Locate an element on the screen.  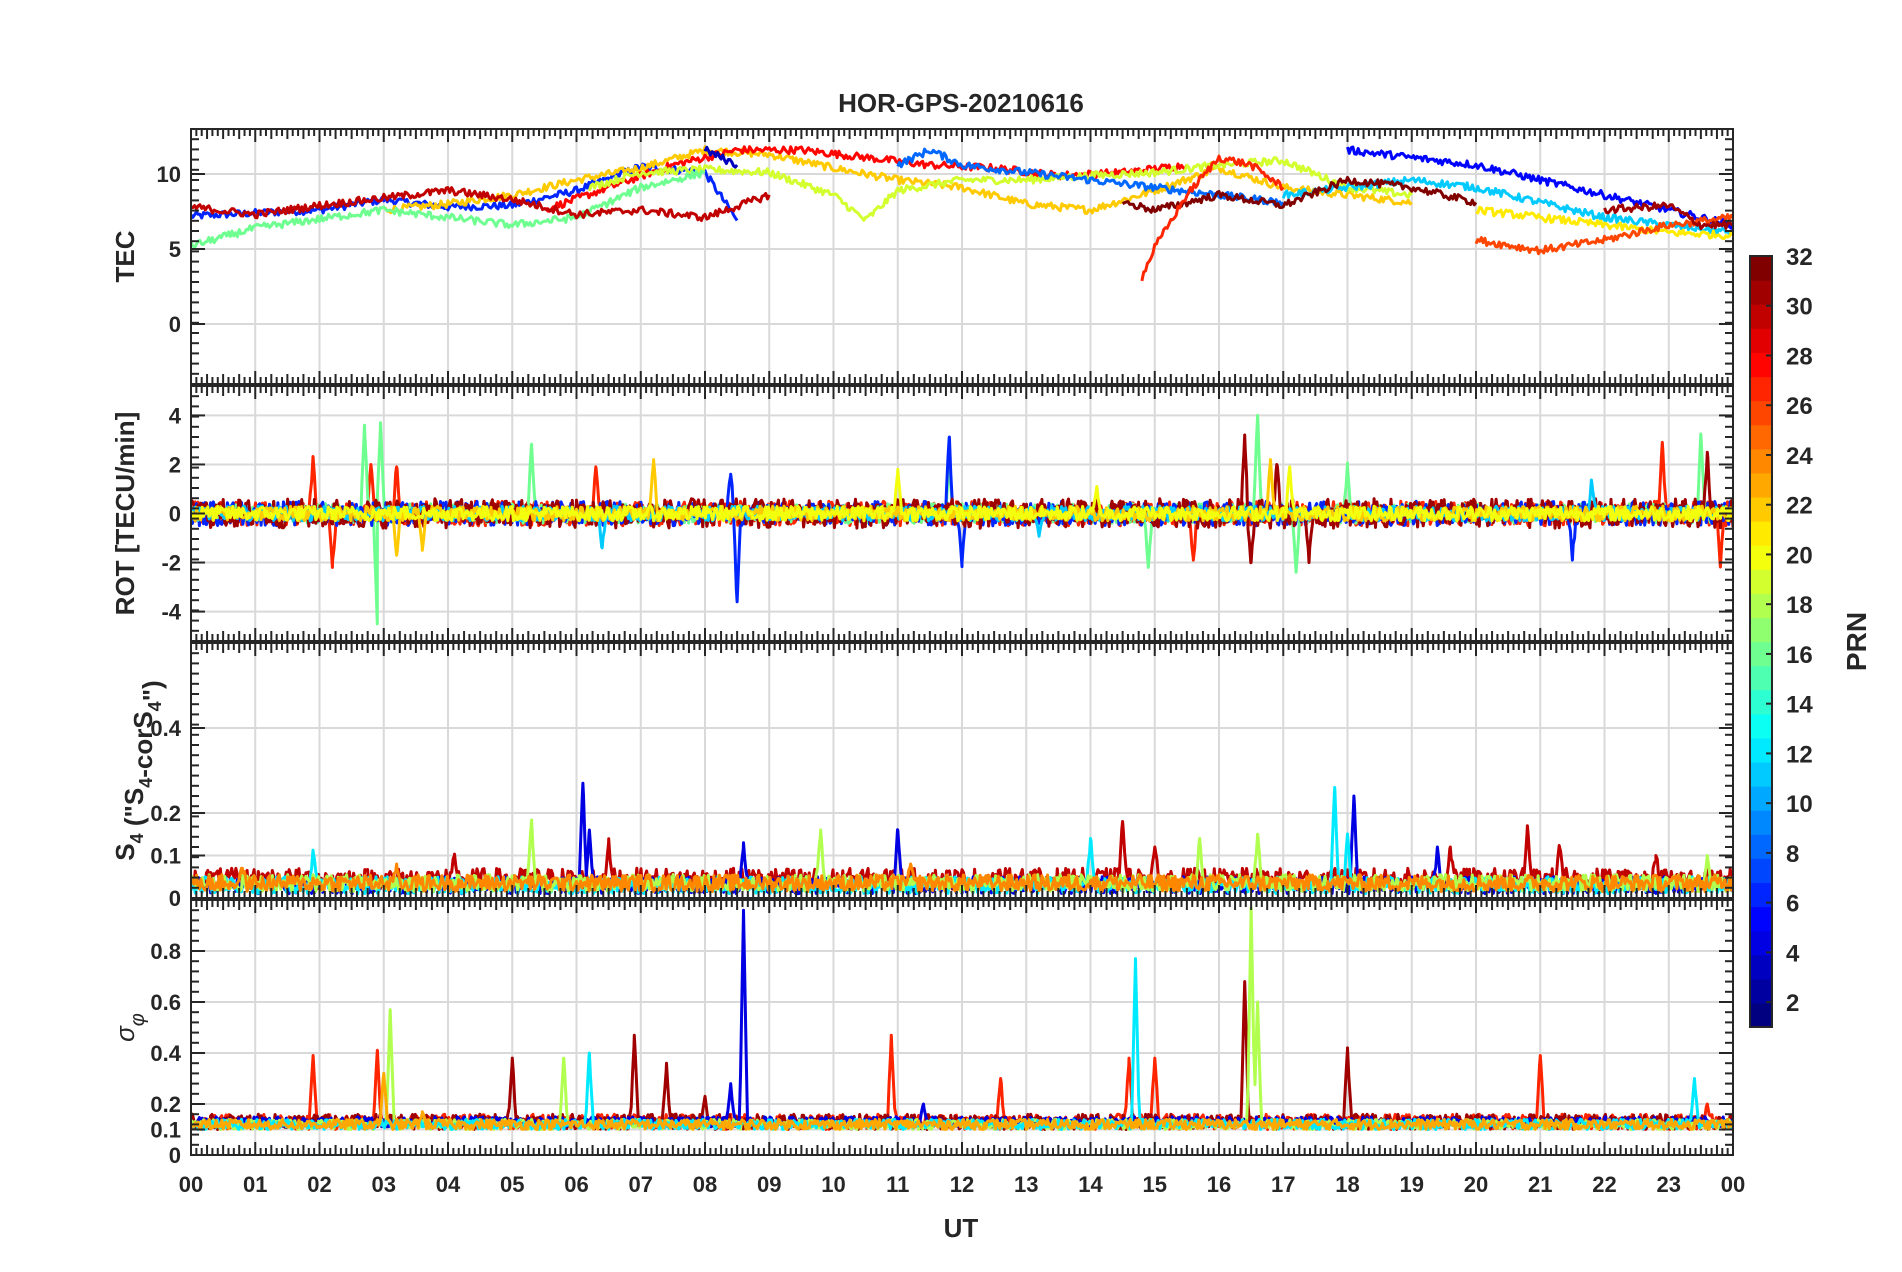
x-tick-label: 19 is located at coordinates (1412, 1184).